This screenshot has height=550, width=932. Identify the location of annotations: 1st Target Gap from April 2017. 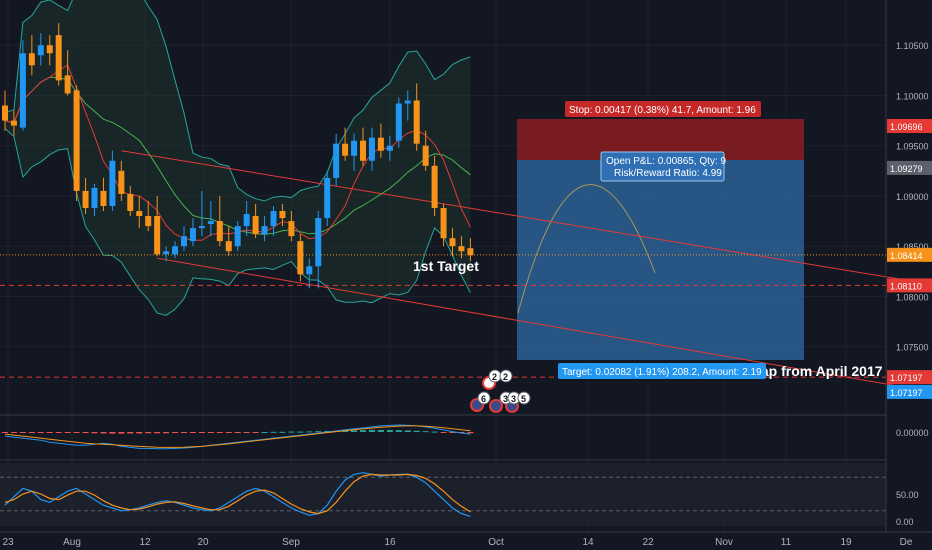
(648, 318).